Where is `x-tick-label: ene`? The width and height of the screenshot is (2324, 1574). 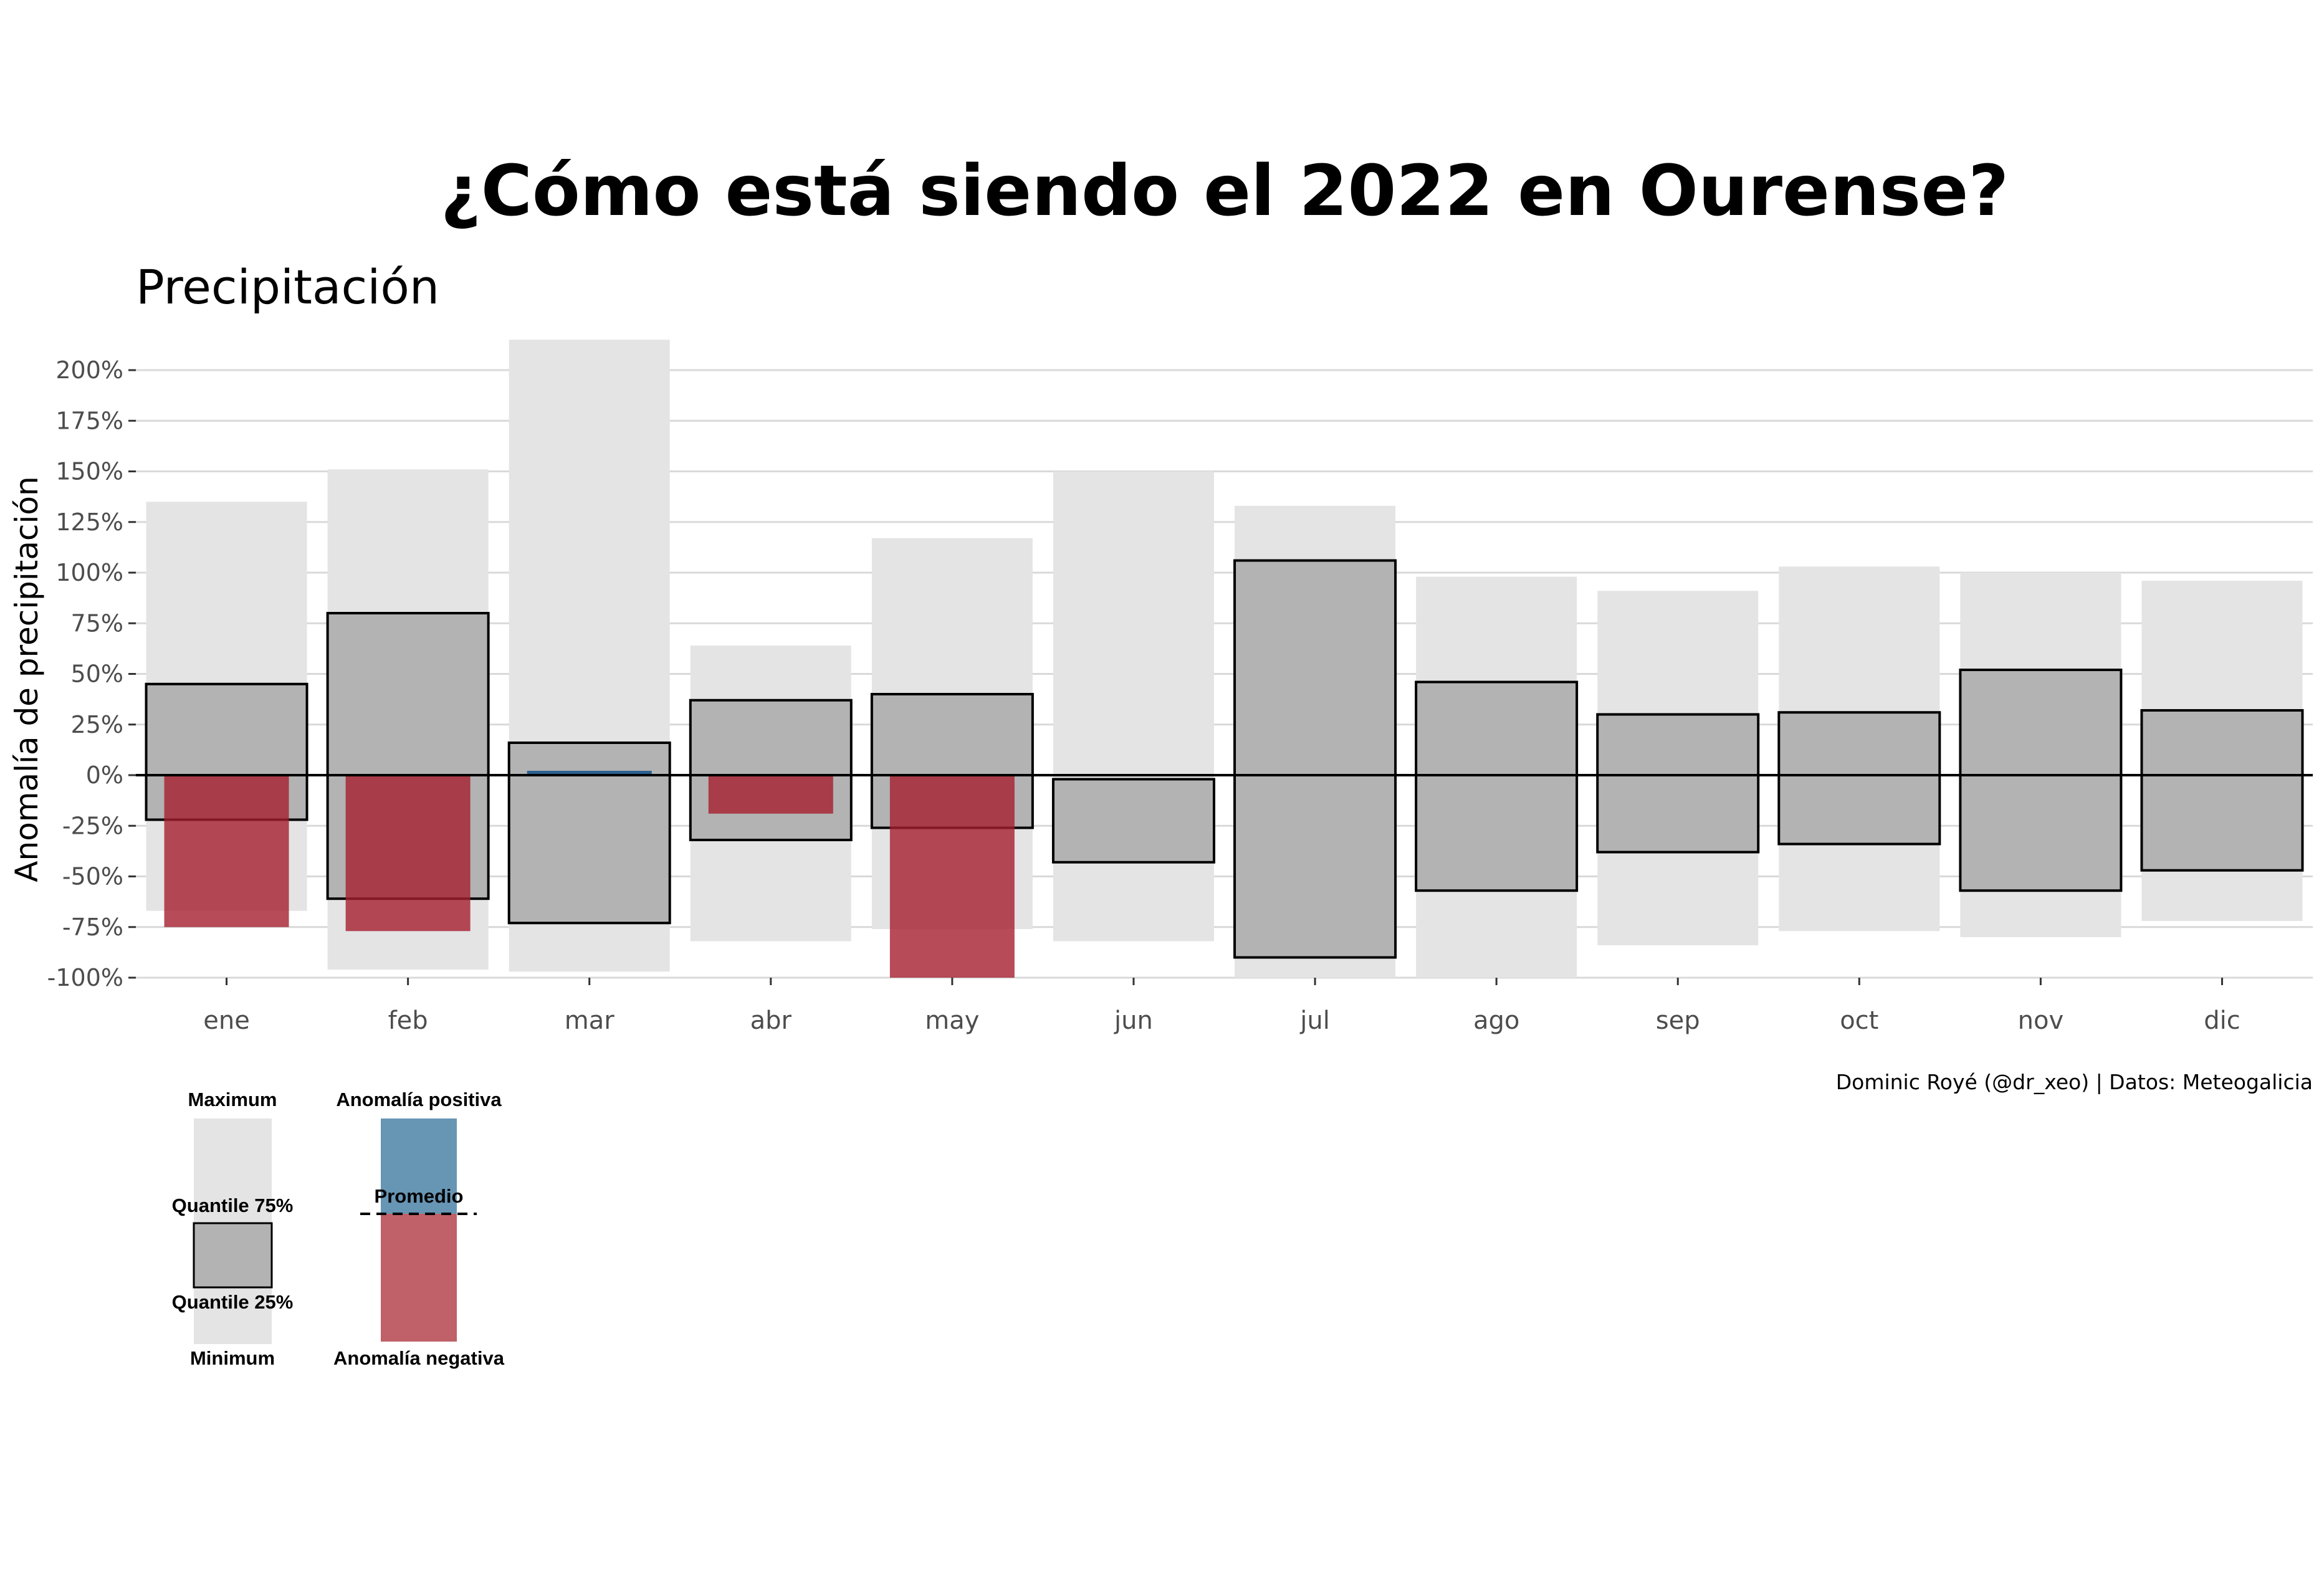 x-tick-label: ene is located at coordinates (226, 1020).